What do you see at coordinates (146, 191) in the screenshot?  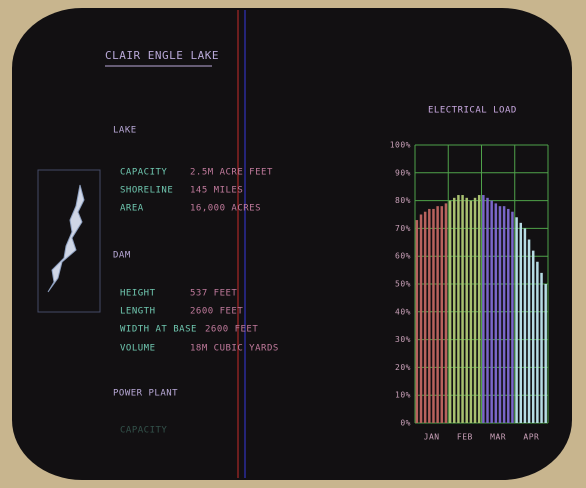 I see `field-label: SHORELINE` at bounding box center [146, 191].